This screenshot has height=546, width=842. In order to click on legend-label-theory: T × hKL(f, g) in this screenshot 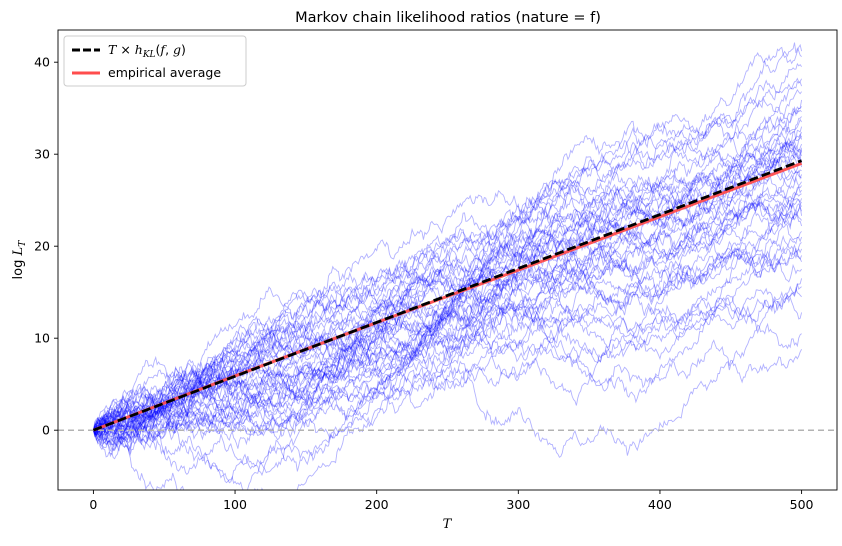, I will do `click(147, 51)`.